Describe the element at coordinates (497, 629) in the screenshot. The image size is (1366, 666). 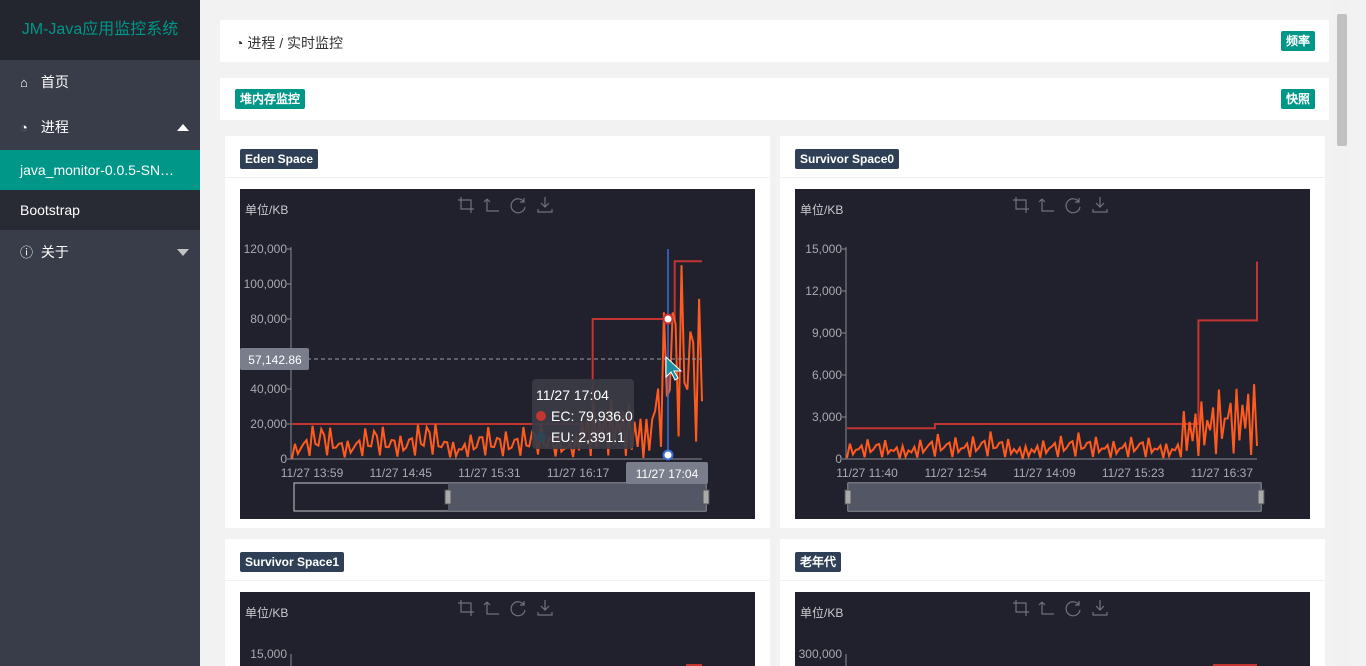
I see `chart-survivor-space1: 单位/KB 15,000` at that location.